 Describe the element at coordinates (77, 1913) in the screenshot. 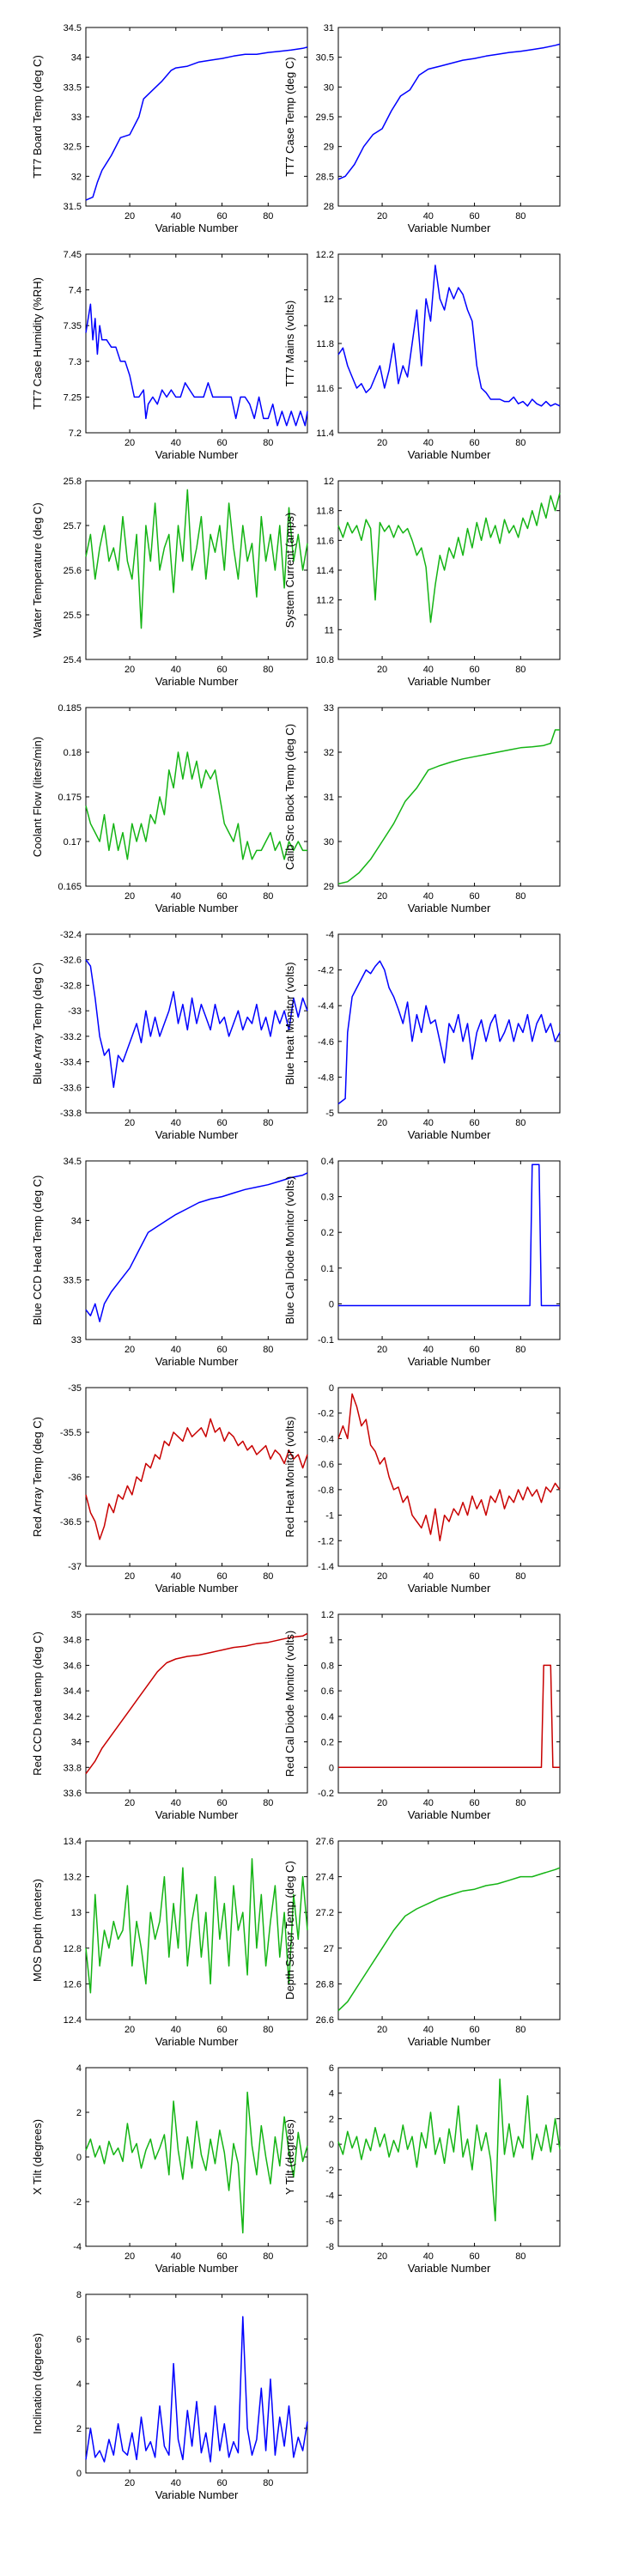

I see `y-tick-label: 13` at that location.